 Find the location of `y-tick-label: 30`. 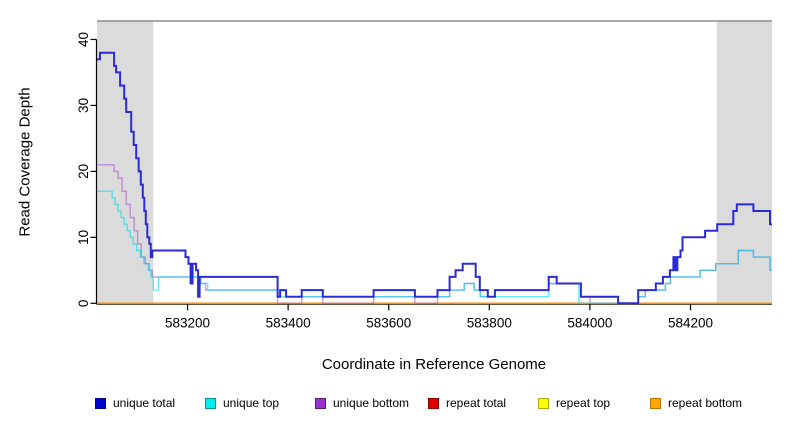

y-tick-label: 30 is located at coordinates (83, 105).